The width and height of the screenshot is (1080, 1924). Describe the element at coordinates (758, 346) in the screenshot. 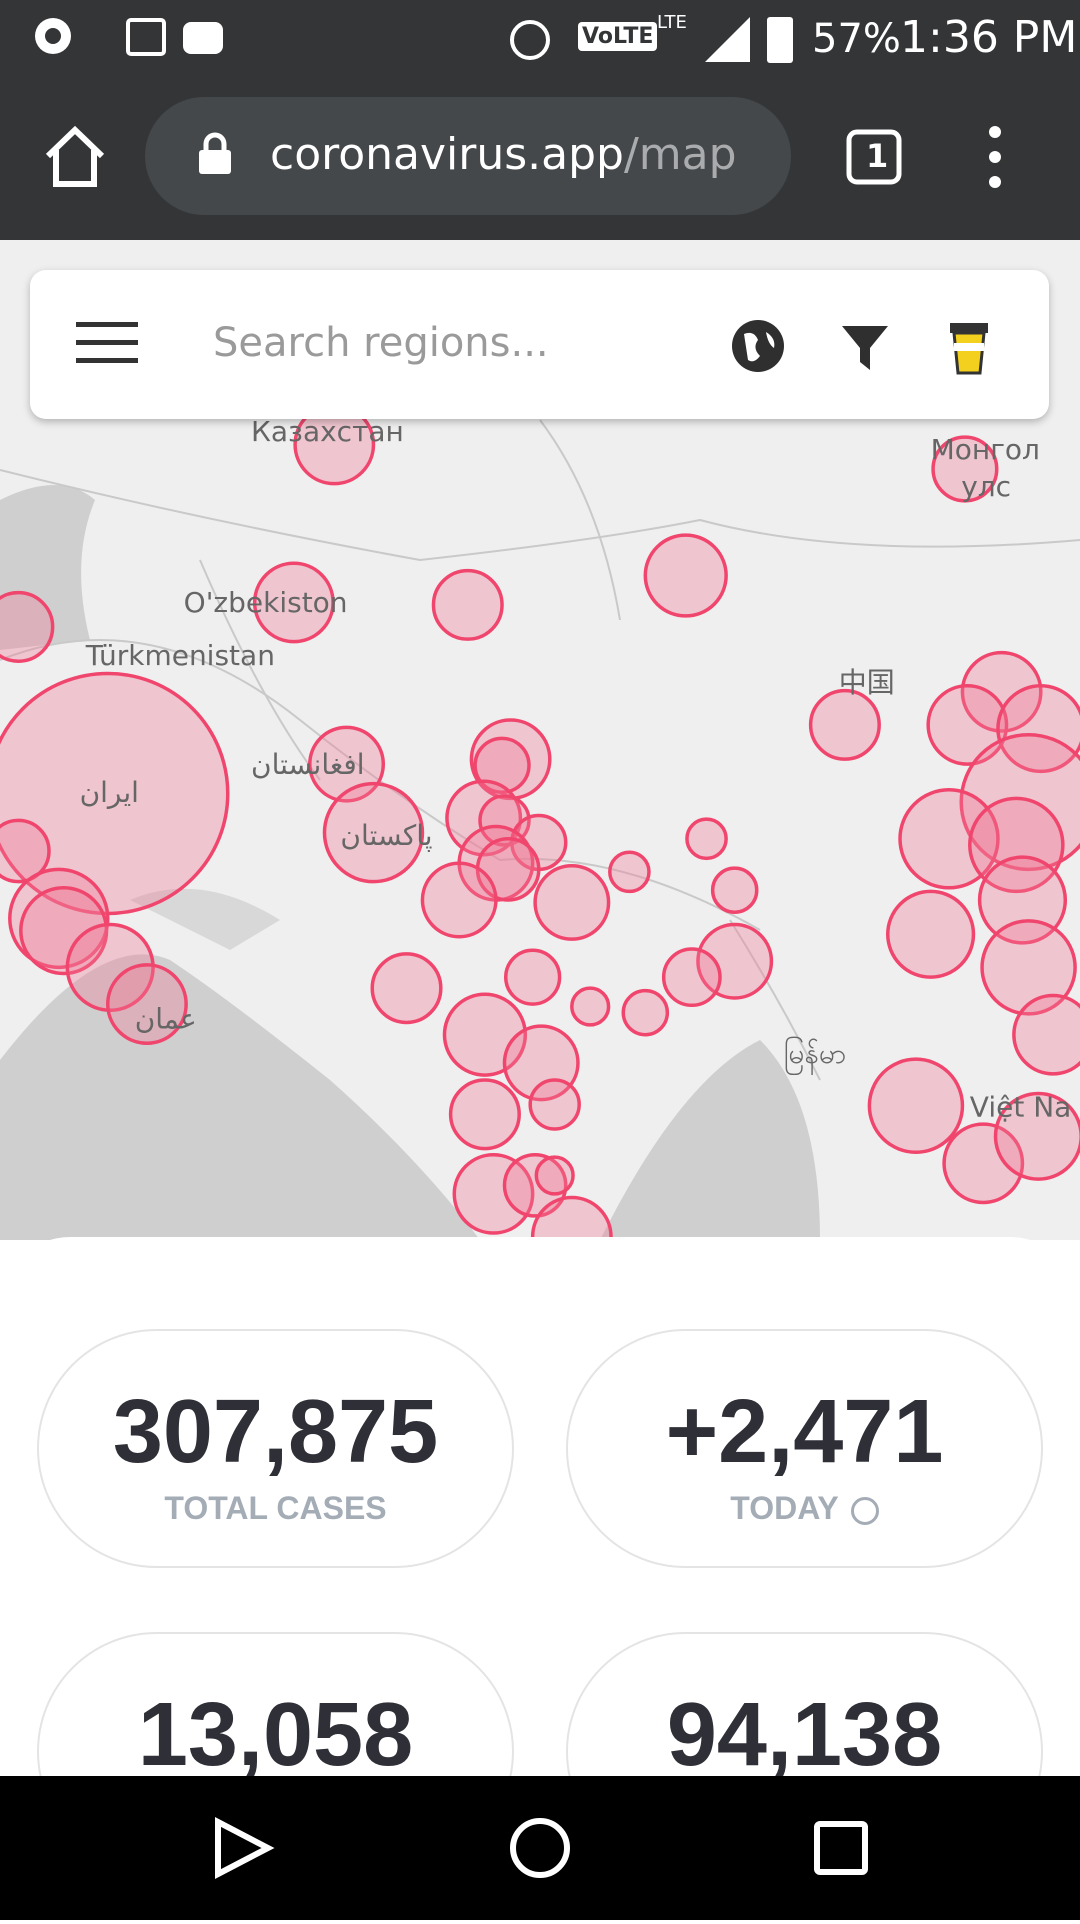

I see `globe-button` at that location.